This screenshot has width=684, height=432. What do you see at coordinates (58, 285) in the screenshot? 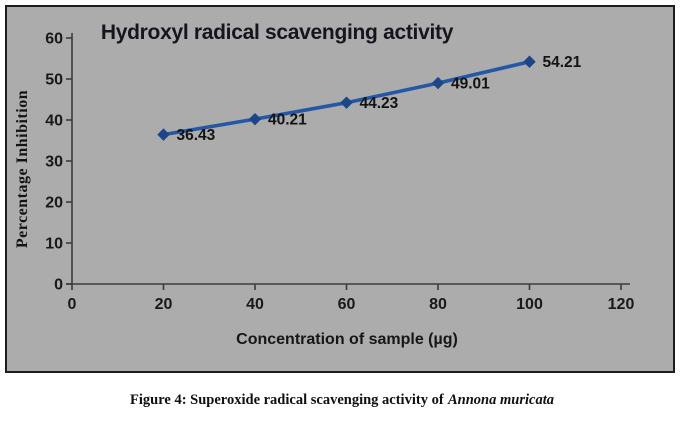
I see `y-tick-label: 0` at bounding box center [58, 285].